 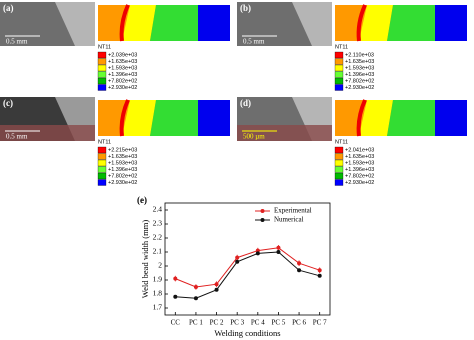 I want to click on x-tick-label: PC 3, so click(x=237, y=323).